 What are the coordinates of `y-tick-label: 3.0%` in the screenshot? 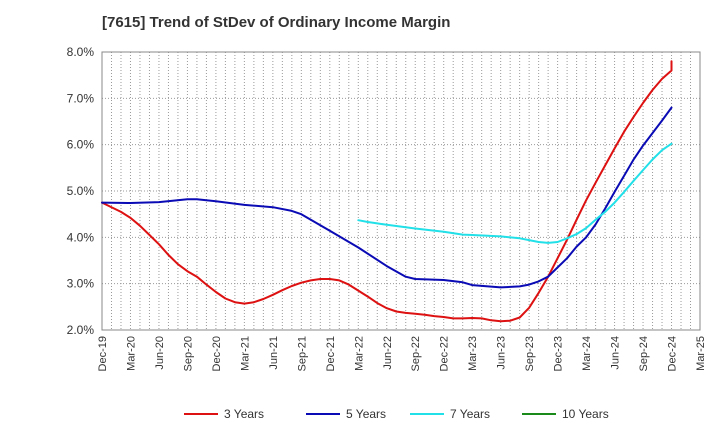 It's located at (81, 284).